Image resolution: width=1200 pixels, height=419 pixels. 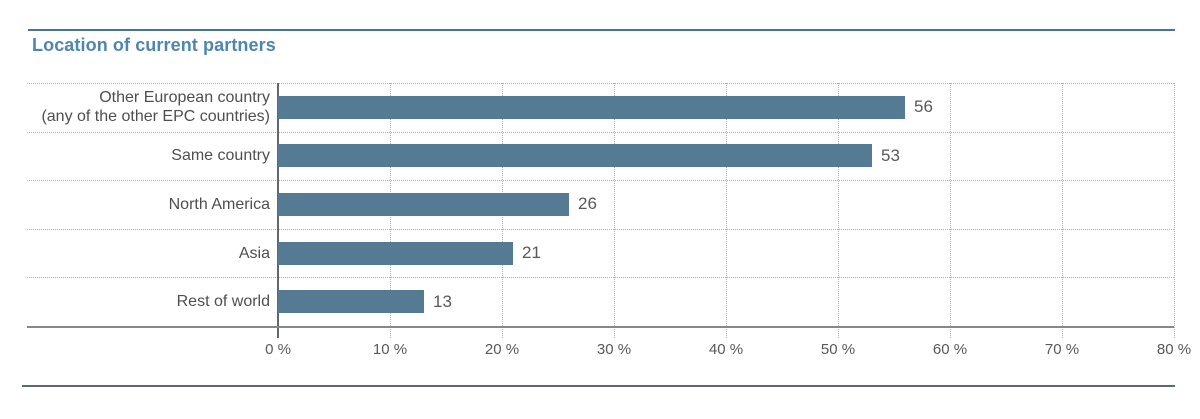 I want to click on value-label: 21, so click(x=531, y=253).